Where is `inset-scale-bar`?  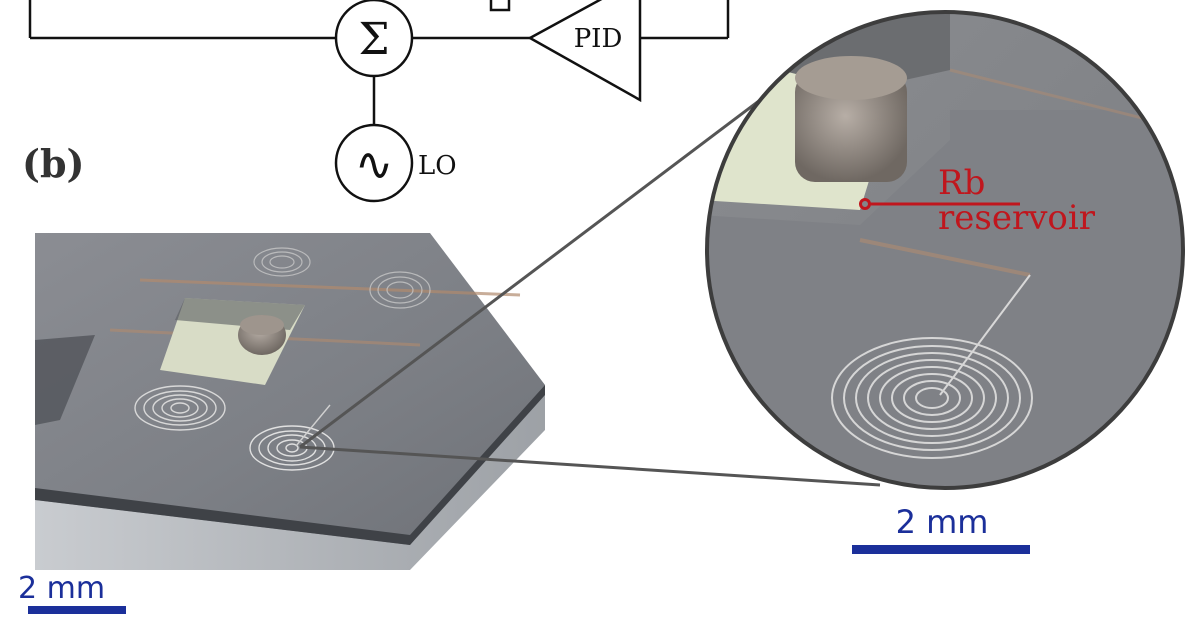
inset-scale-bar is located at coordinates (941, 549).